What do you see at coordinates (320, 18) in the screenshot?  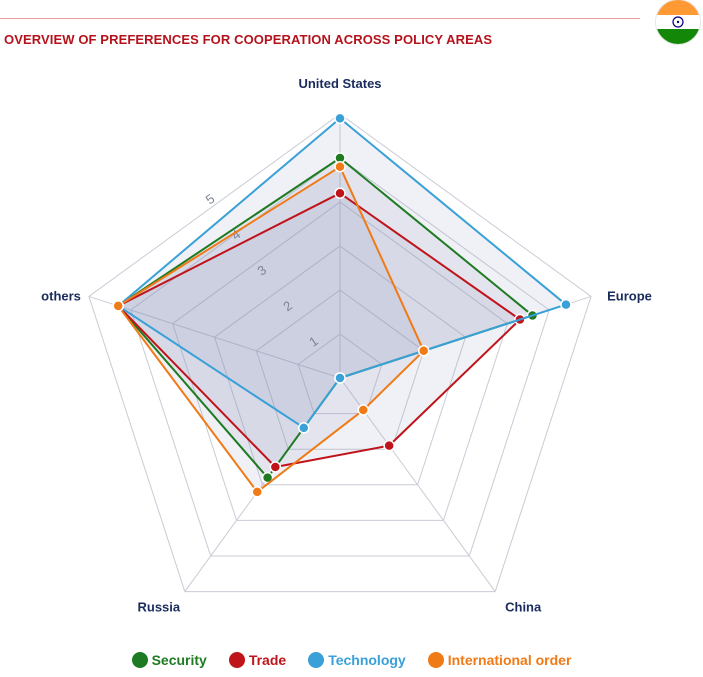 I see `header-divider` at bounding box center [320, 18].